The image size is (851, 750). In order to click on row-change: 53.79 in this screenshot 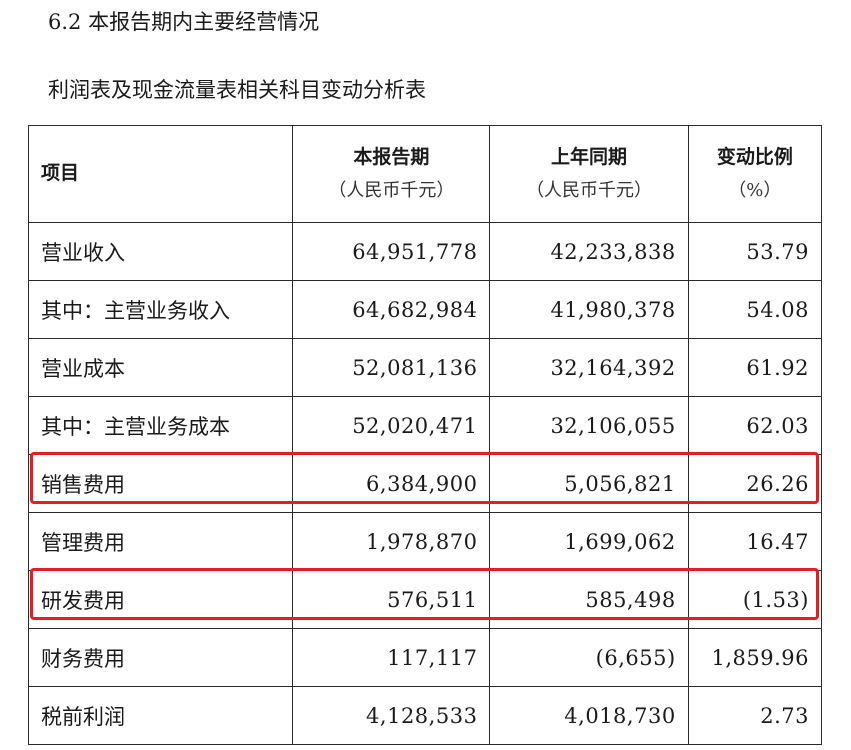, I will do `click(755, 251)`.